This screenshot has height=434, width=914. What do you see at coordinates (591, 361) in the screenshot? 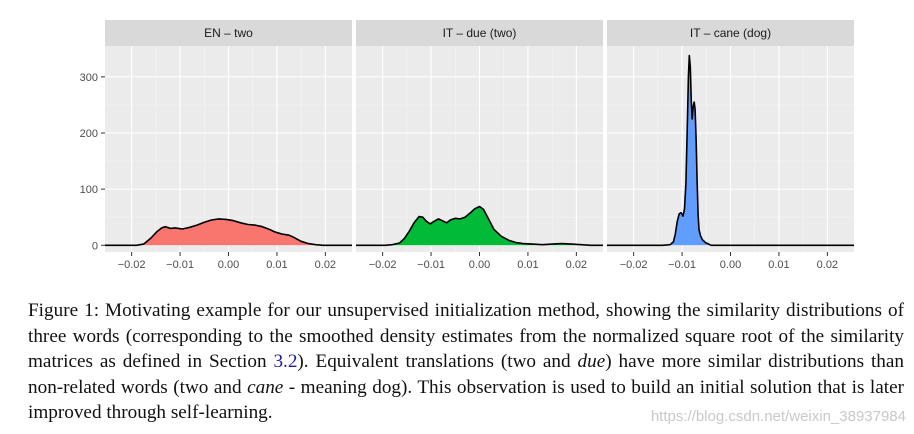
I see `caption-italic-due: due` at bounding box center [591, 361].